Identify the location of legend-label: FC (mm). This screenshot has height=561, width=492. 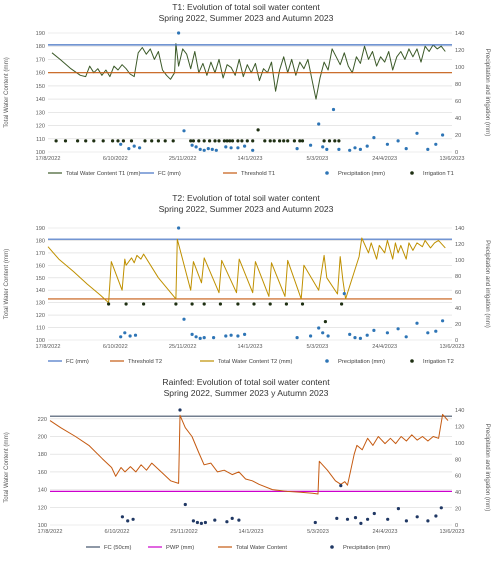
(169, 174).